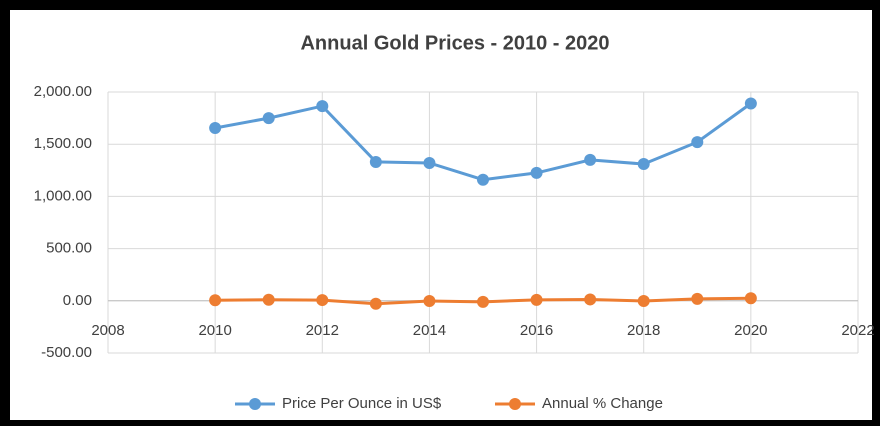  Describe the element at coordinates (214, 330) in the screenshot. I see `x-tick-label: 2010` at that location.